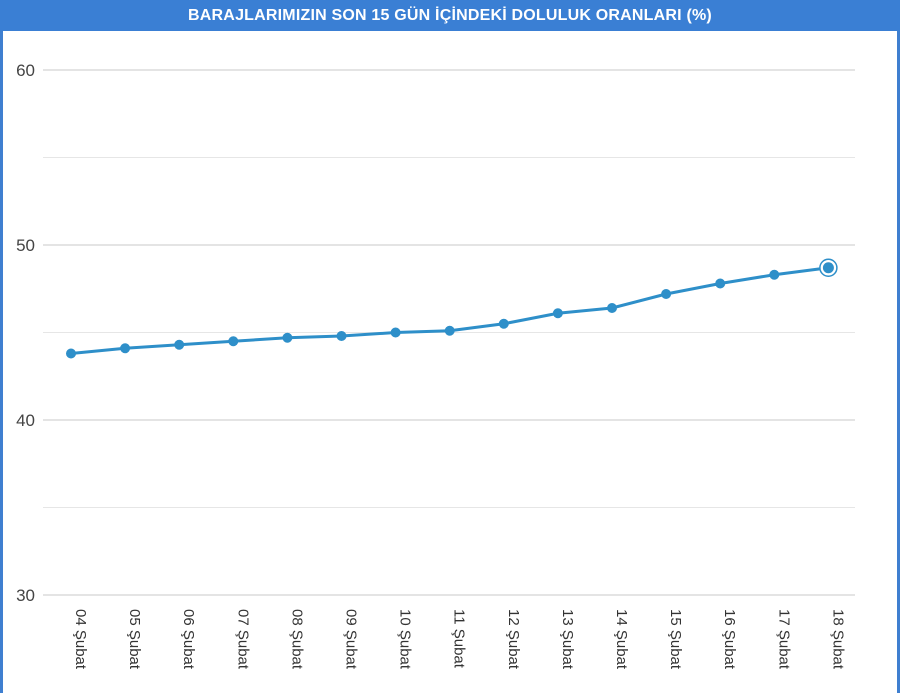 The image size is (900, 693). What do you see at coordinates (25, 245) in the screenshot?
I see `y-tick-label: 50` at bounding box center [25, 245].